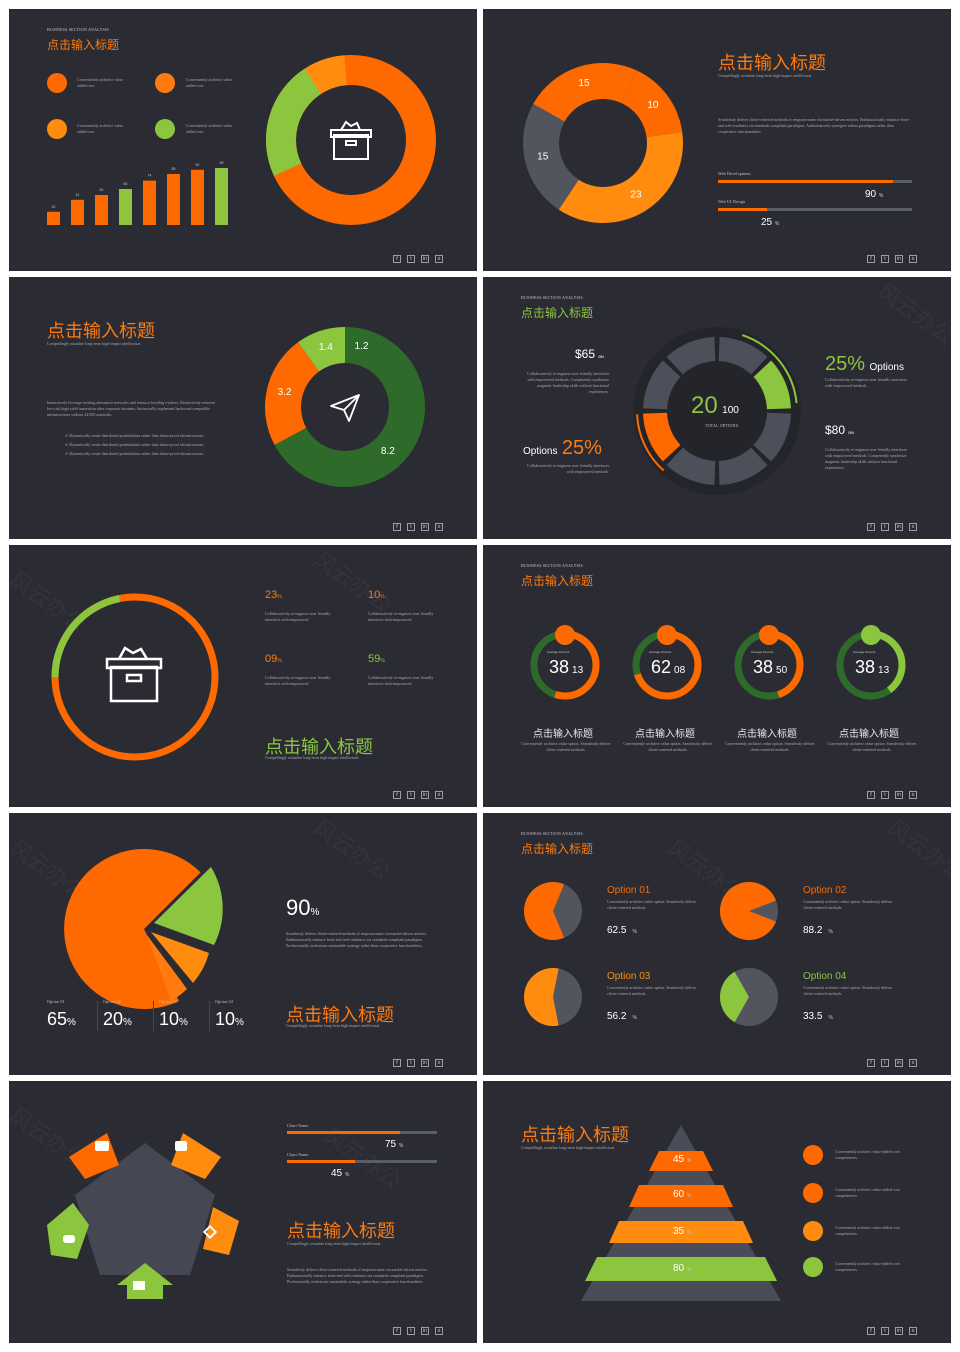 The width and height of the screenshot is (960, 1352). I want to click on donut-chart: 10 23 15 15, so click(603, 142).